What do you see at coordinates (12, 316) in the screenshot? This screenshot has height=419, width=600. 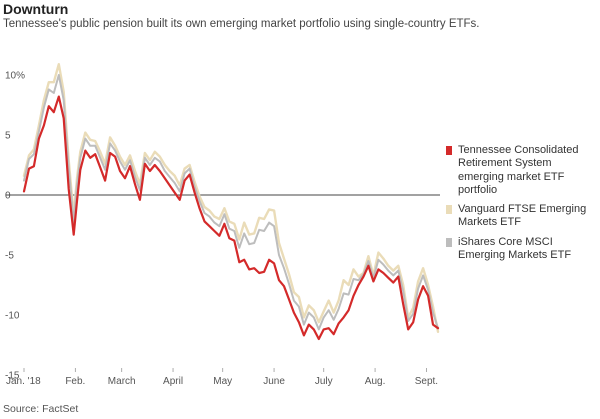 I see `y-tick-label: -10` at bounding box center [12, 316].